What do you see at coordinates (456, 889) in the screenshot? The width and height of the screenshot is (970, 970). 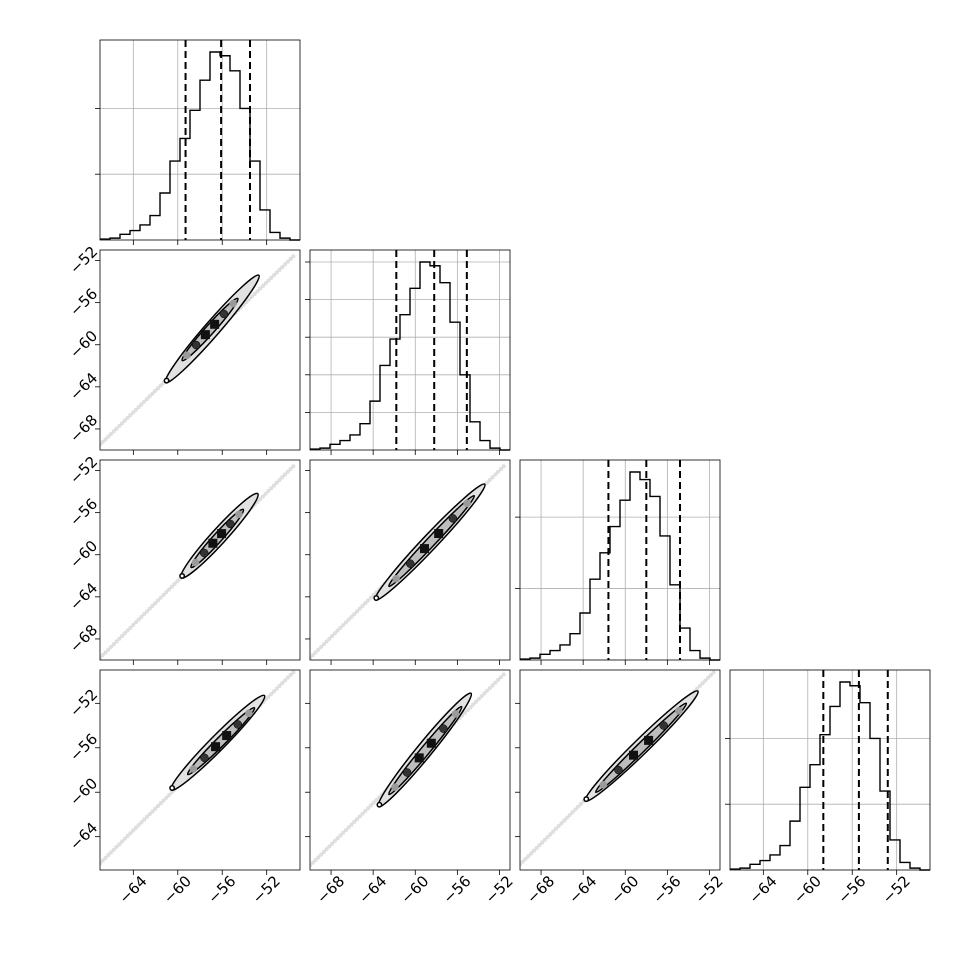 I see `x-tick-label: −56` at bounding box center [456, 889].